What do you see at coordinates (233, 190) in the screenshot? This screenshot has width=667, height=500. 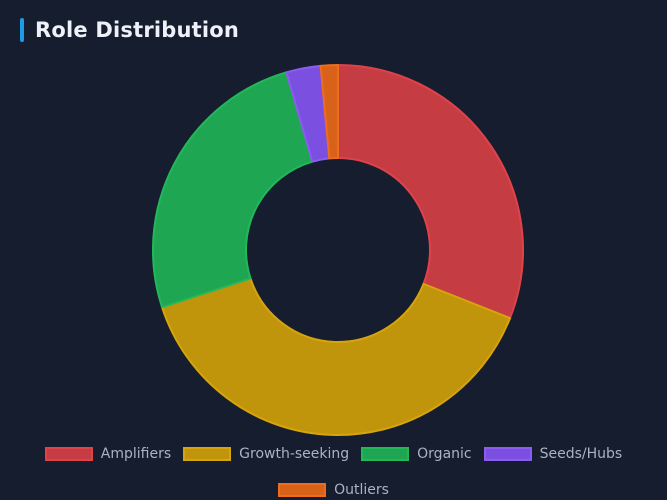 I see `slice-organic` at bounding box center [233, 190].